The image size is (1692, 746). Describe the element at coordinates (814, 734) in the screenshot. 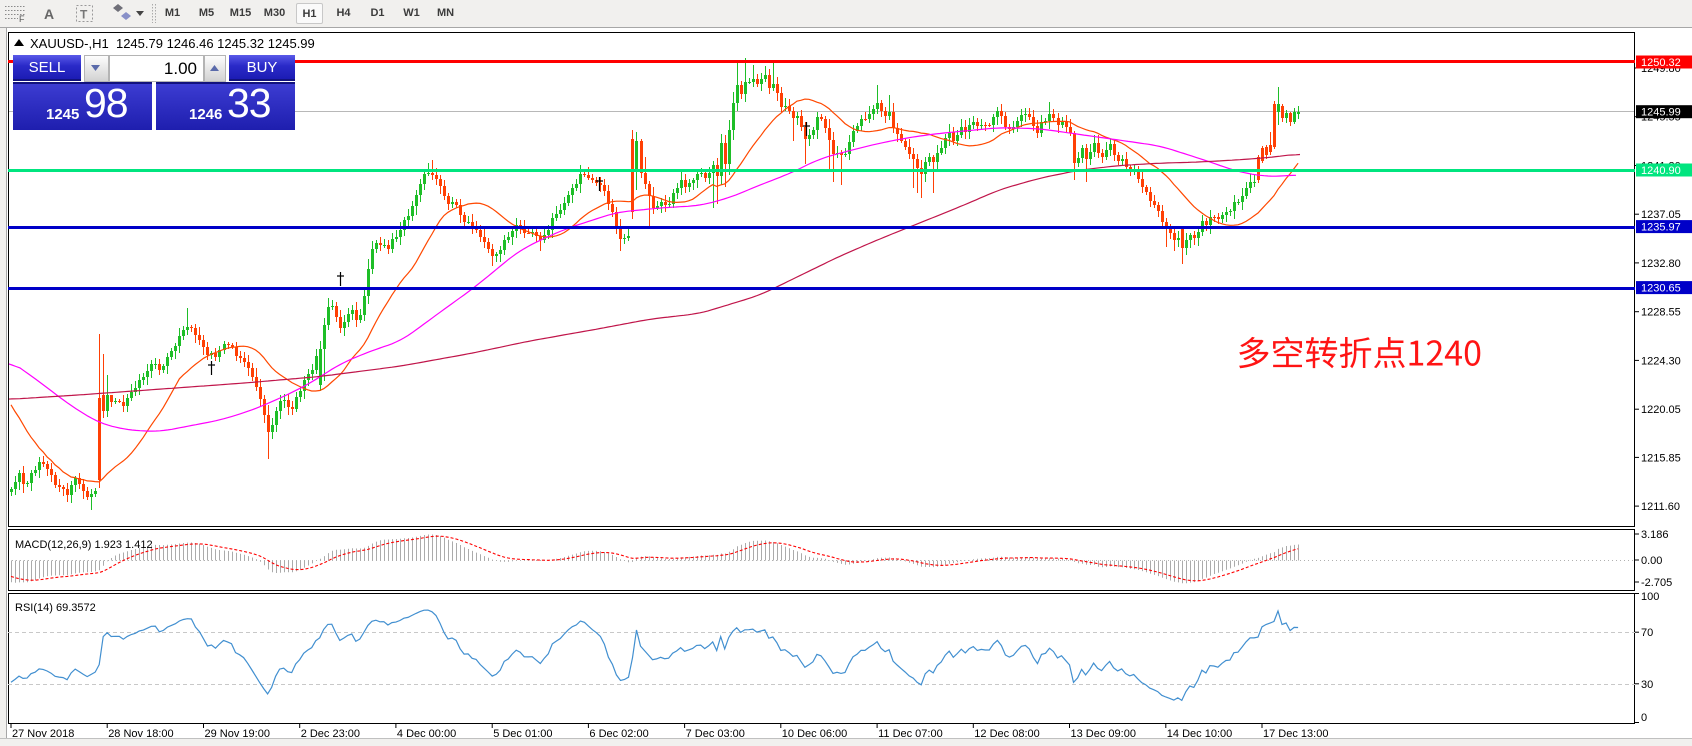

I see `svg-text: 10 Dec 06:00` at that location.